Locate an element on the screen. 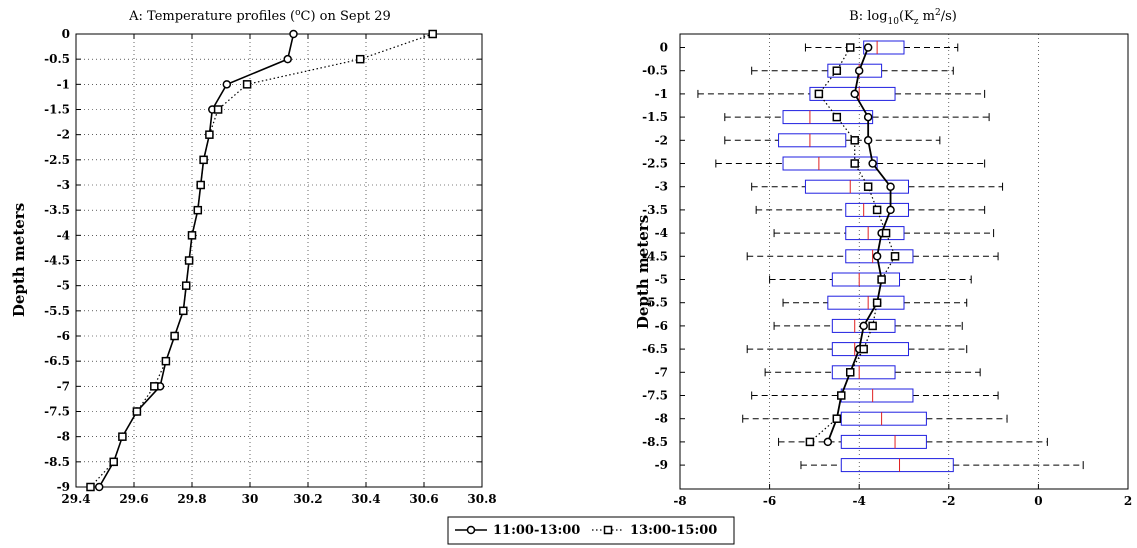  y-tick-label: -6.5 is located at coordinates (655, 349).